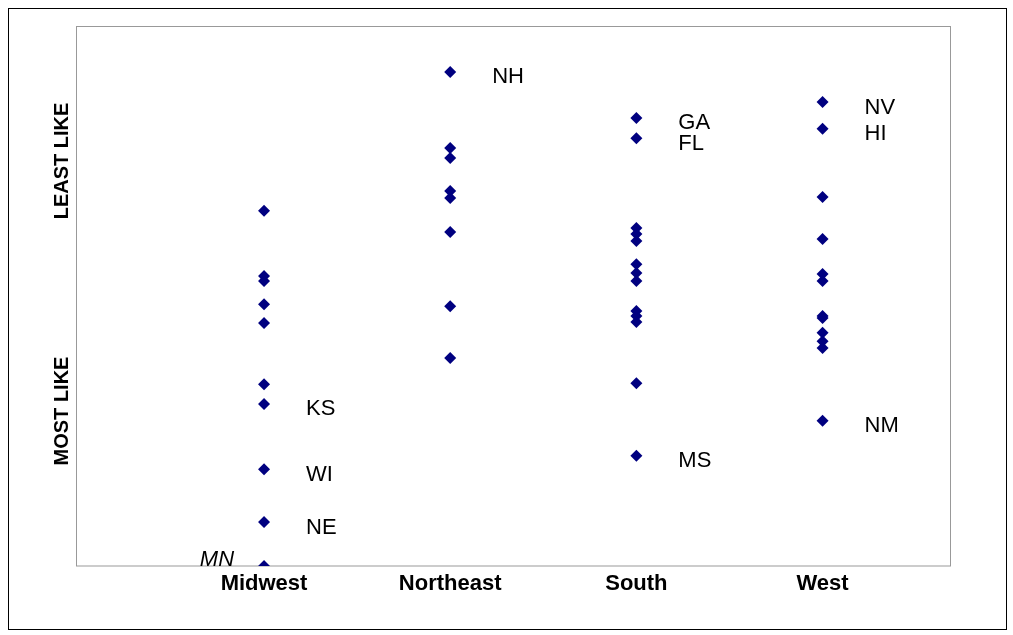  What do you see at coordinates (61, 161) in the screenshot?
I see `text: LEAST LIKE` at bounding box center [61, 161].